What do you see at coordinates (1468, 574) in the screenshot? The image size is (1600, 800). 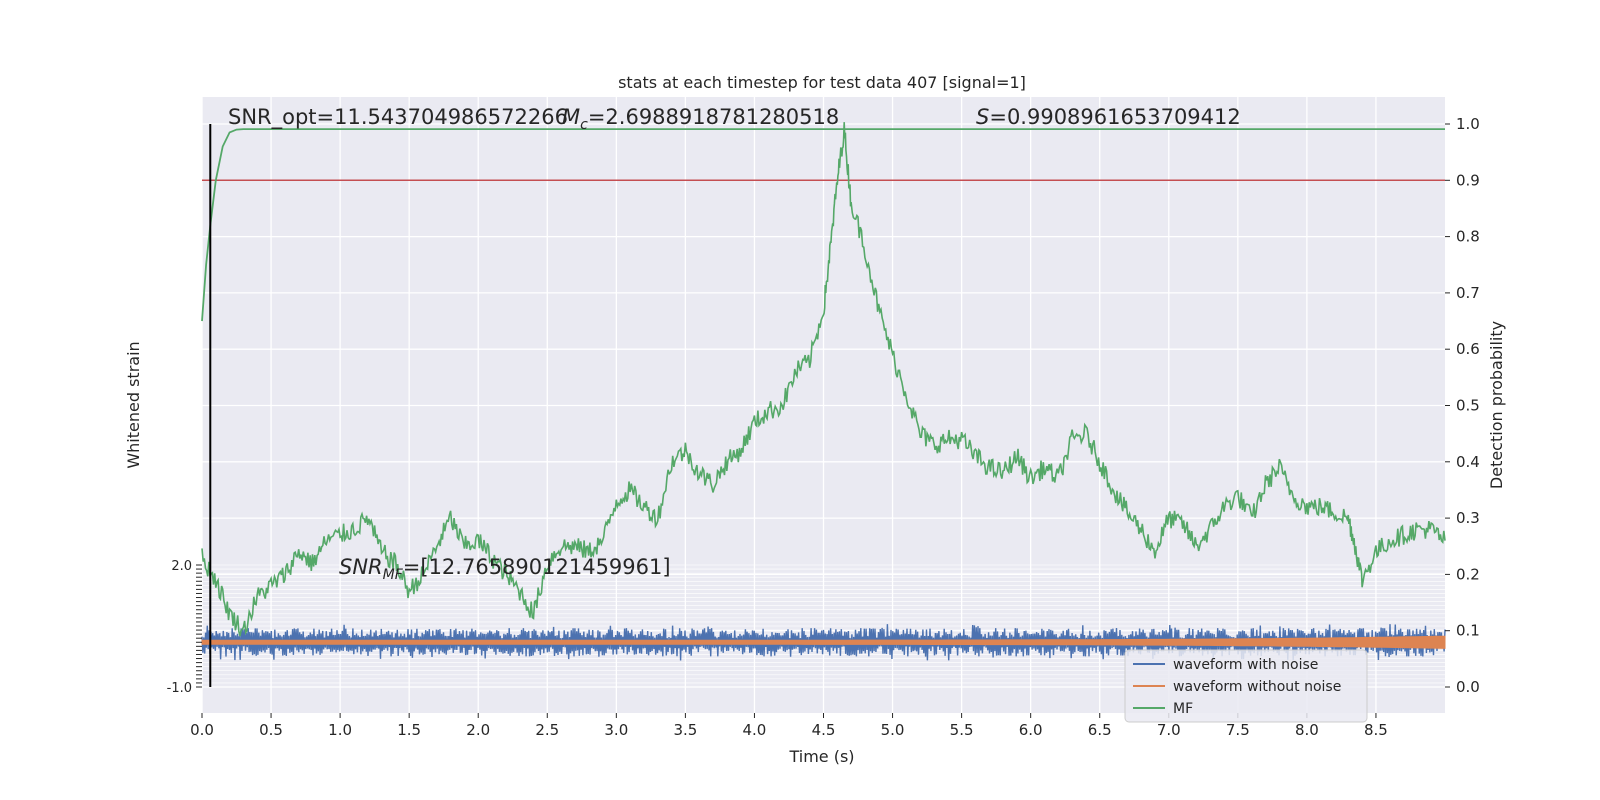 I see `y-right-tick-label: 0.2` at bounding box center [1468, 574].